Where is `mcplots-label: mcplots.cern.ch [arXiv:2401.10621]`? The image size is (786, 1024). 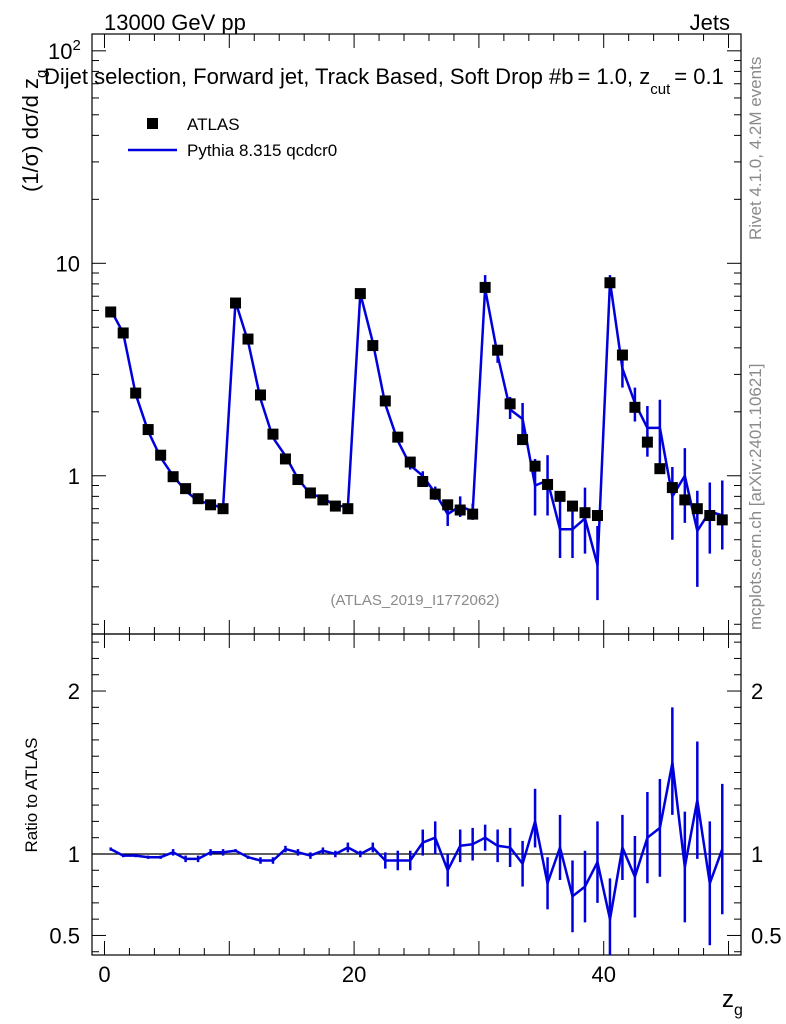
mcplots-label: mcplots.cern.ch [arXiv:2401.10621] is located at coordinates (755, 497).